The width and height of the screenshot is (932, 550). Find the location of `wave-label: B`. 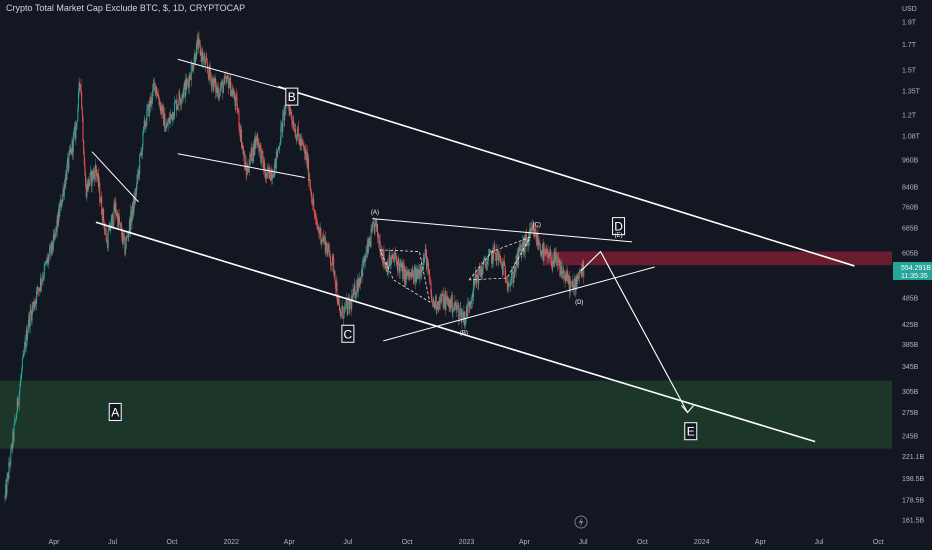

wave-label: B is located at coordinates (292, 97).